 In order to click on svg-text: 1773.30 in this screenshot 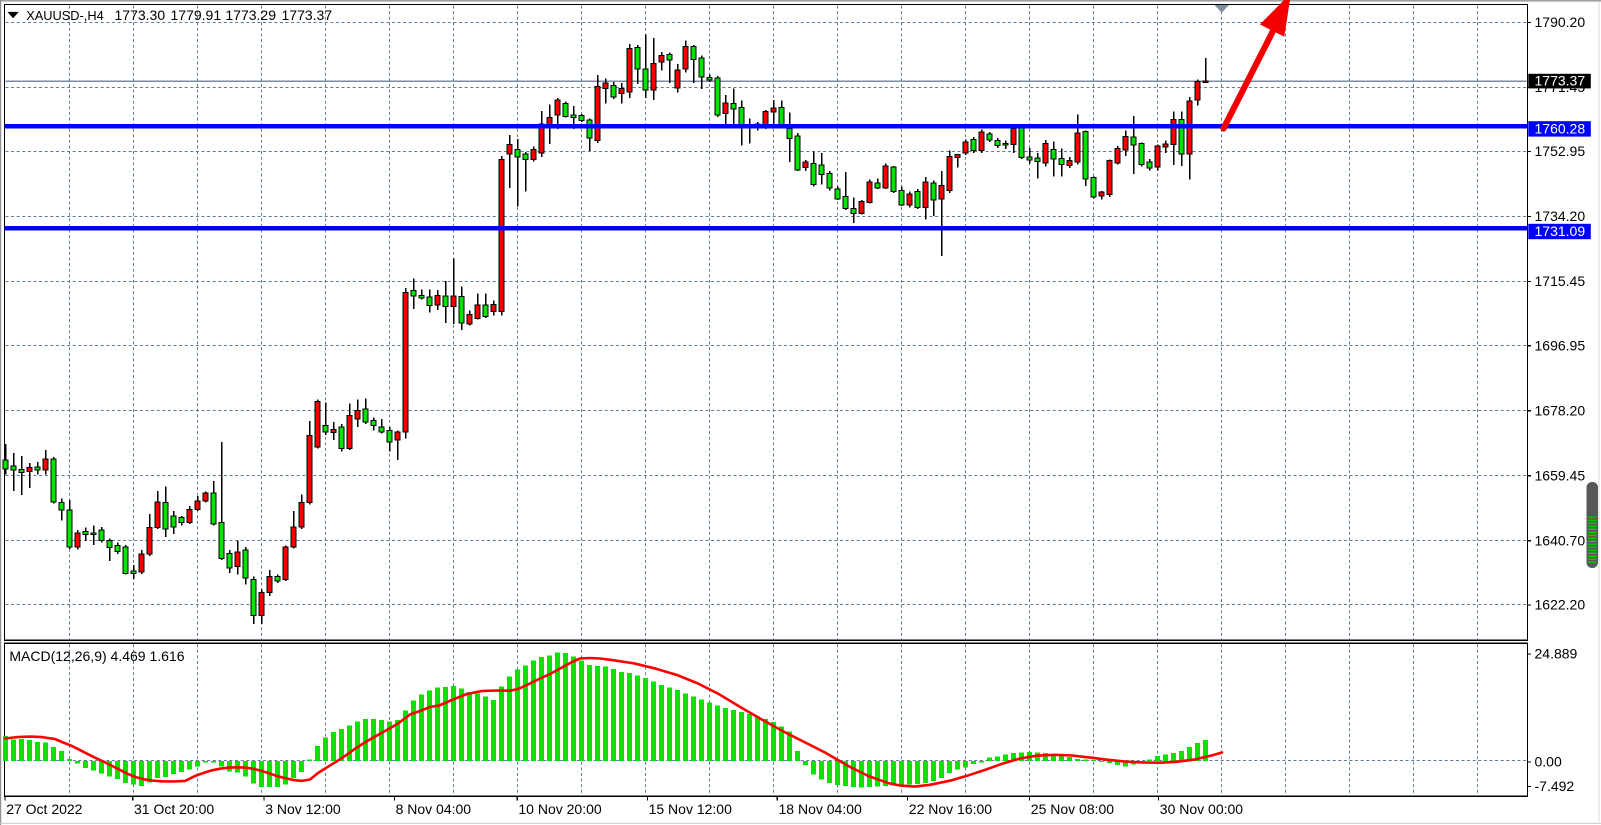, I will do `click(140, 15)`.